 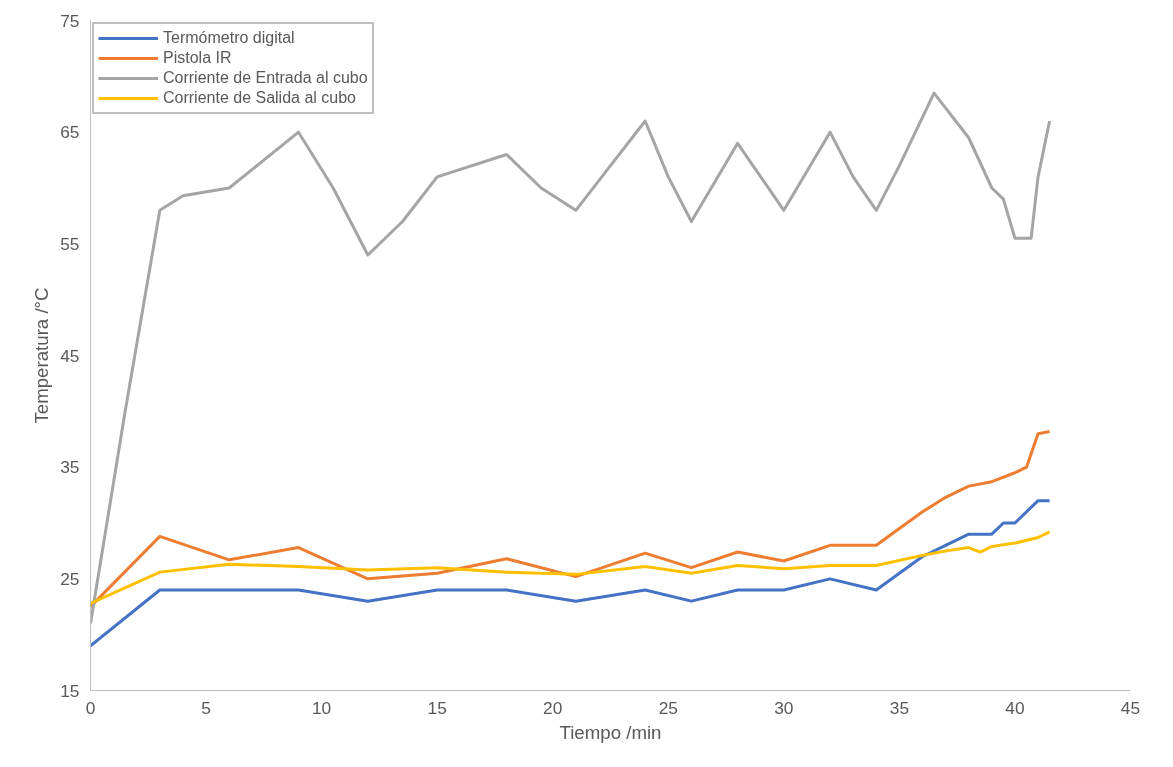 I want to click on legend-label: Pistola IR, so click(x=197, y=58).